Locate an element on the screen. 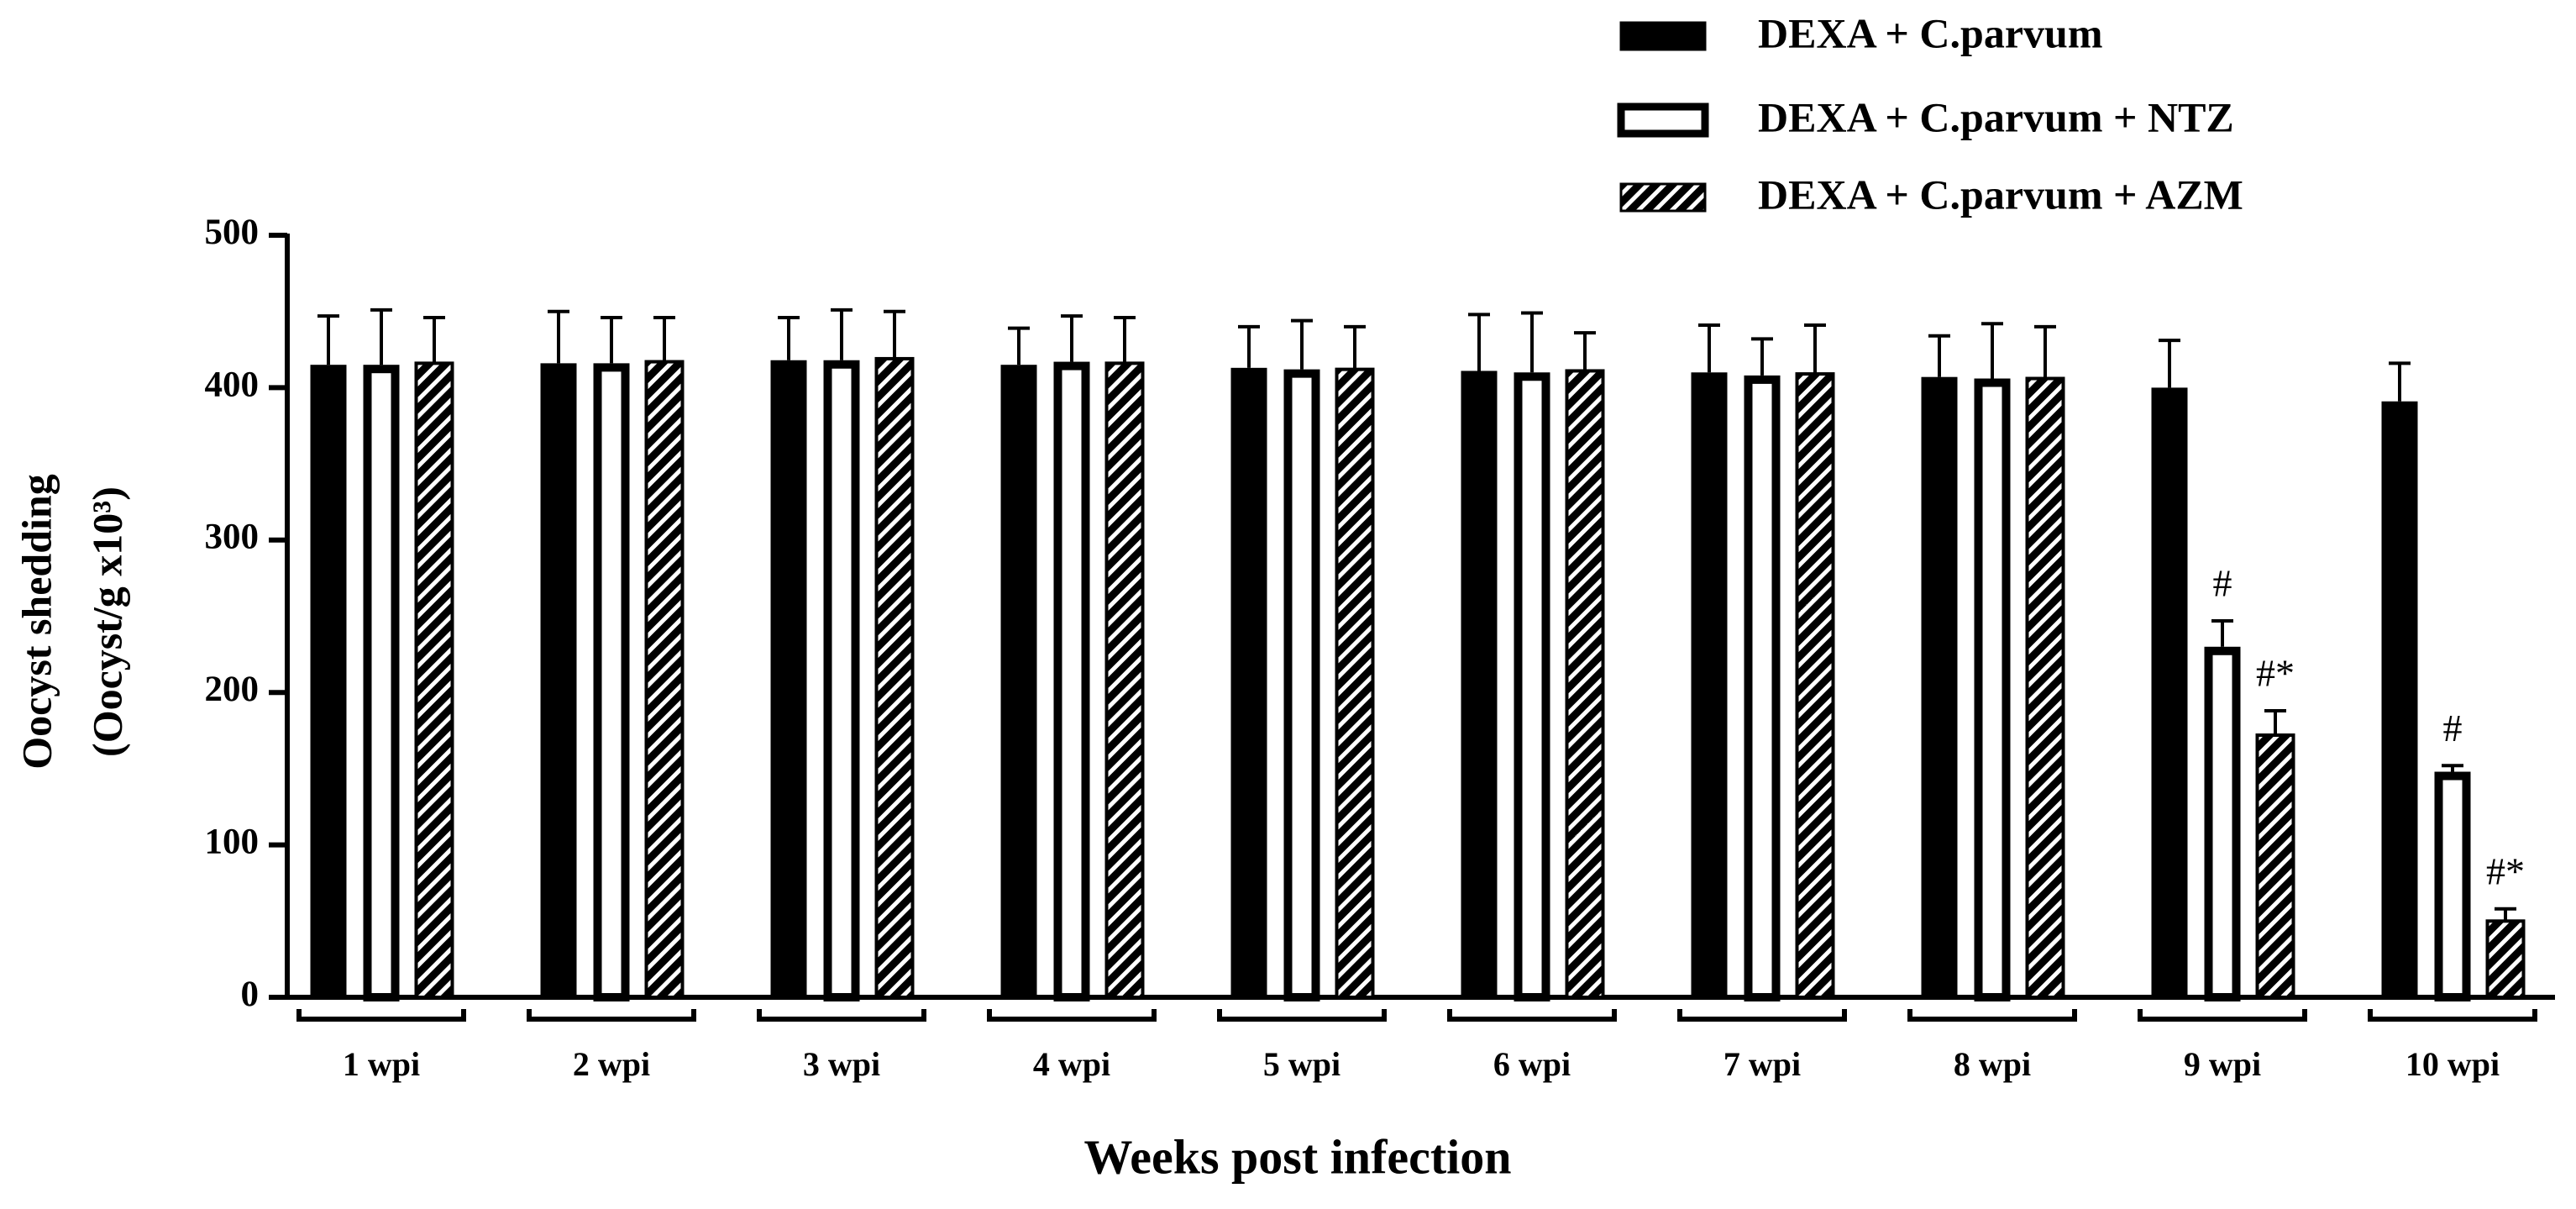 The width and height of the screenshot is (2576, 1209). x-tick-label: 6 wpi is located at coordinates (1532, 1064).